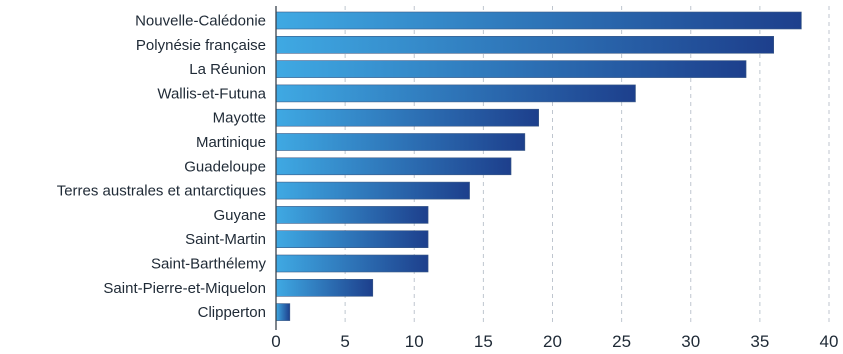 The width and height of the screenshot is (843, 354). I want to click on category-label: Mayotte, so click(239, 118).